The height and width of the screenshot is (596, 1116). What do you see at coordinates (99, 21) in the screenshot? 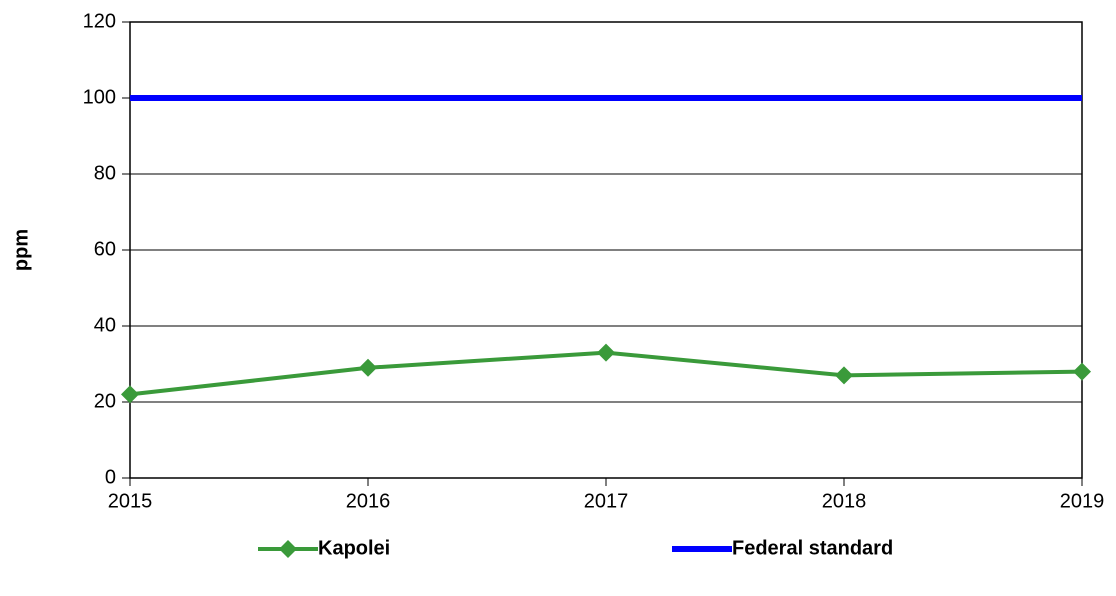
I see `y-tick-label: 120` at bounding box center [99, 21].